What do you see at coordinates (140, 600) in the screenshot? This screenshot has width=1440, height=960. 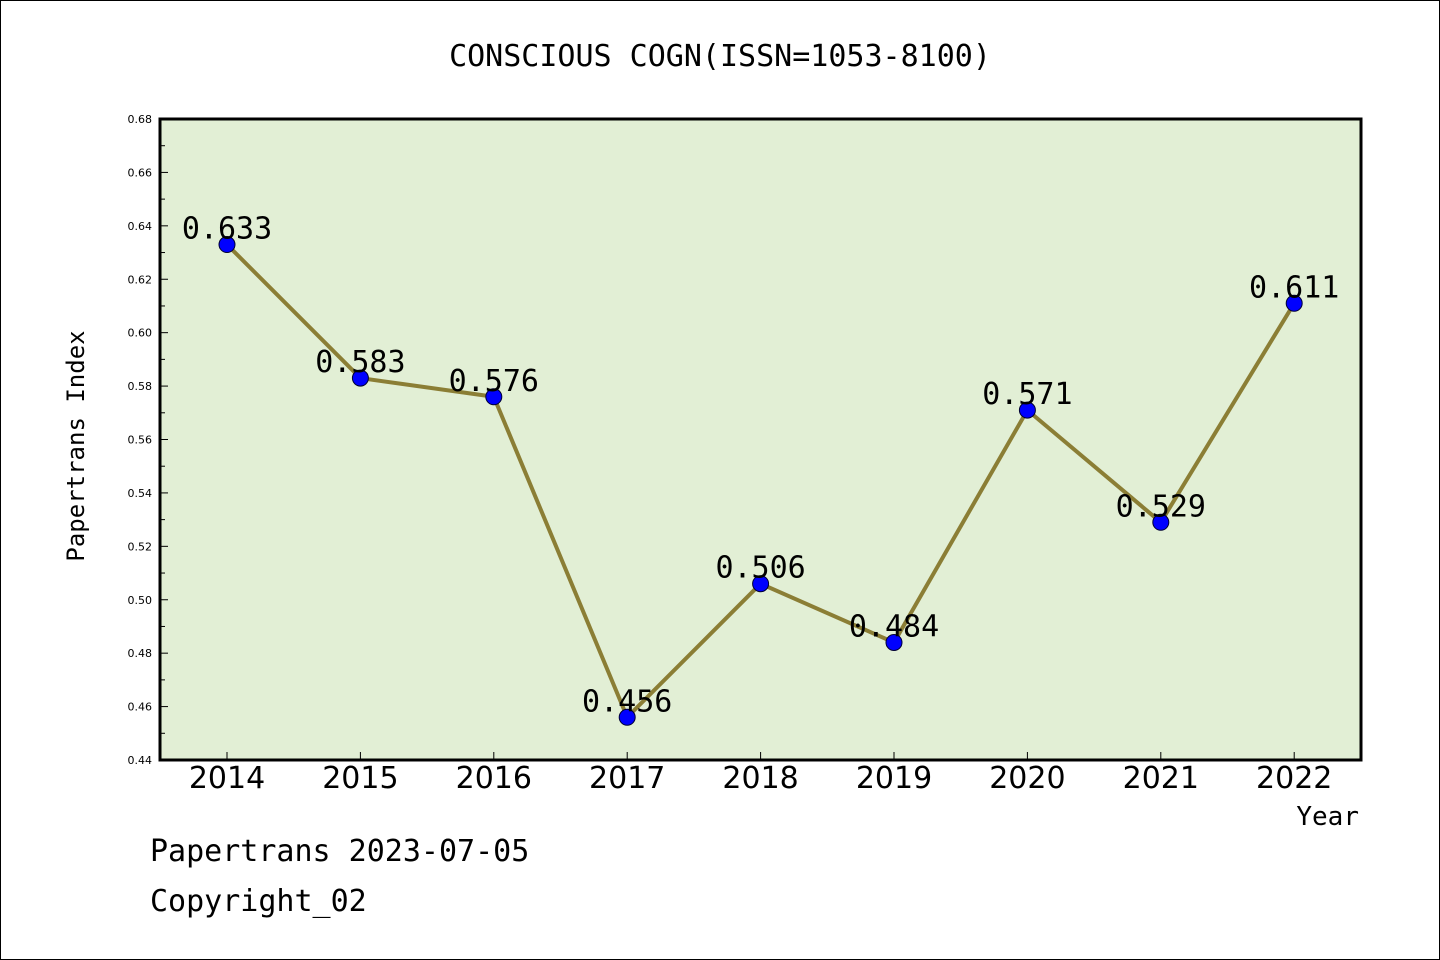 I see `y-tick-label: 0.50` at bounding box center [140, 600].